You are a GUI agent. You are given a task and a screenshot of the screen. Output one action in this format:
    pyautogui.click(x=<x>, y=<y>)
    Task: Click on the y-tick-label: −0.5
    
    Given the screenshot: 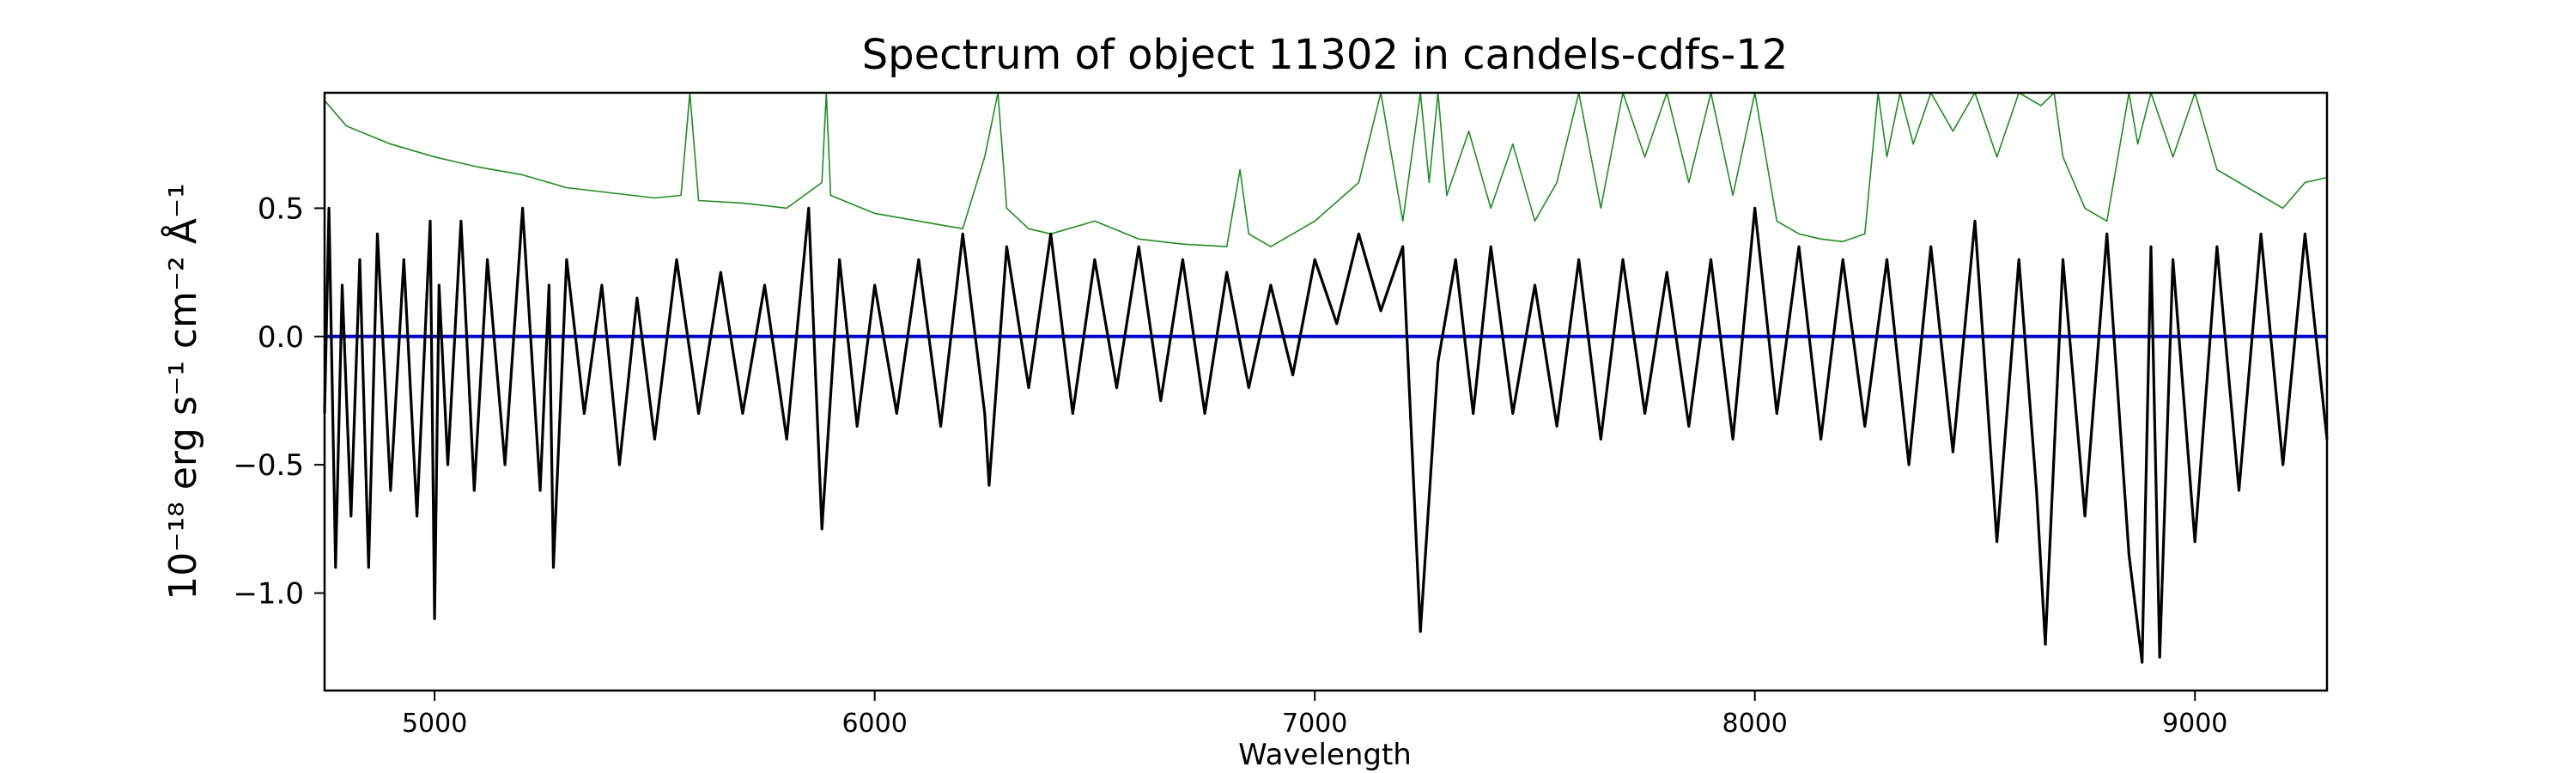 What is the action you would take?
    pyautogui.click(x=269, y=465)
    